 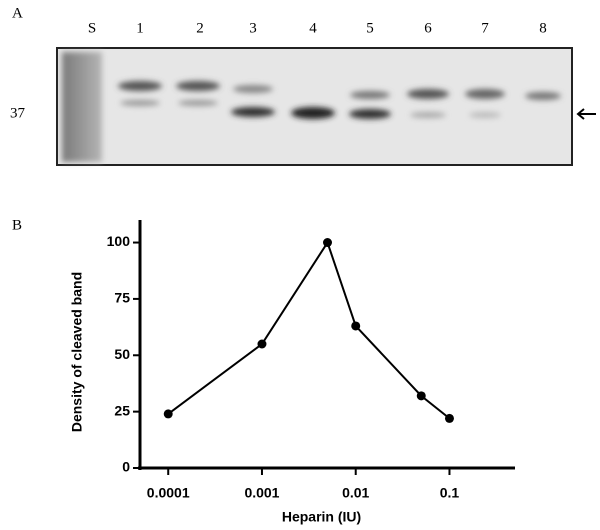 What do you see at coordinates (485, 28) in the screenshot?
I see `lane-label: 7` at bounding box center [485, 28].